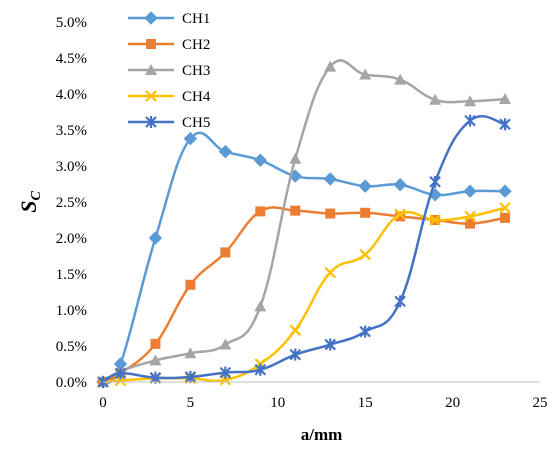 Image resolution: width=550 pixels, height=450 pixels. What do you see at coordinates (322, 434) in the screenshot?
I see `x-axis-title: a/mm` at bounding box center [322, 434].